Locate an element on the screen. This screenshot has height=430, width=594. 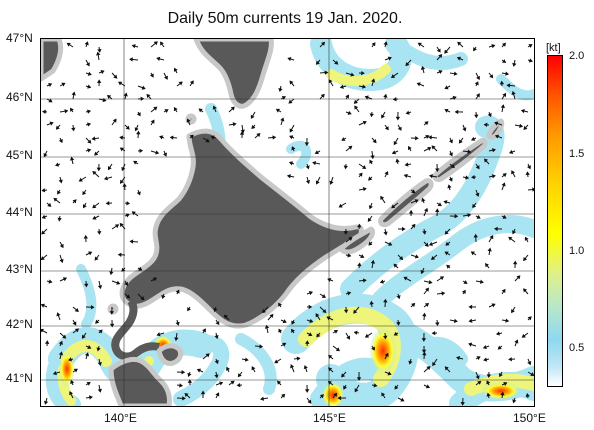
map-title: Daily 50m currents 19 Jan. 2020. is located at coordinates (285, 18).